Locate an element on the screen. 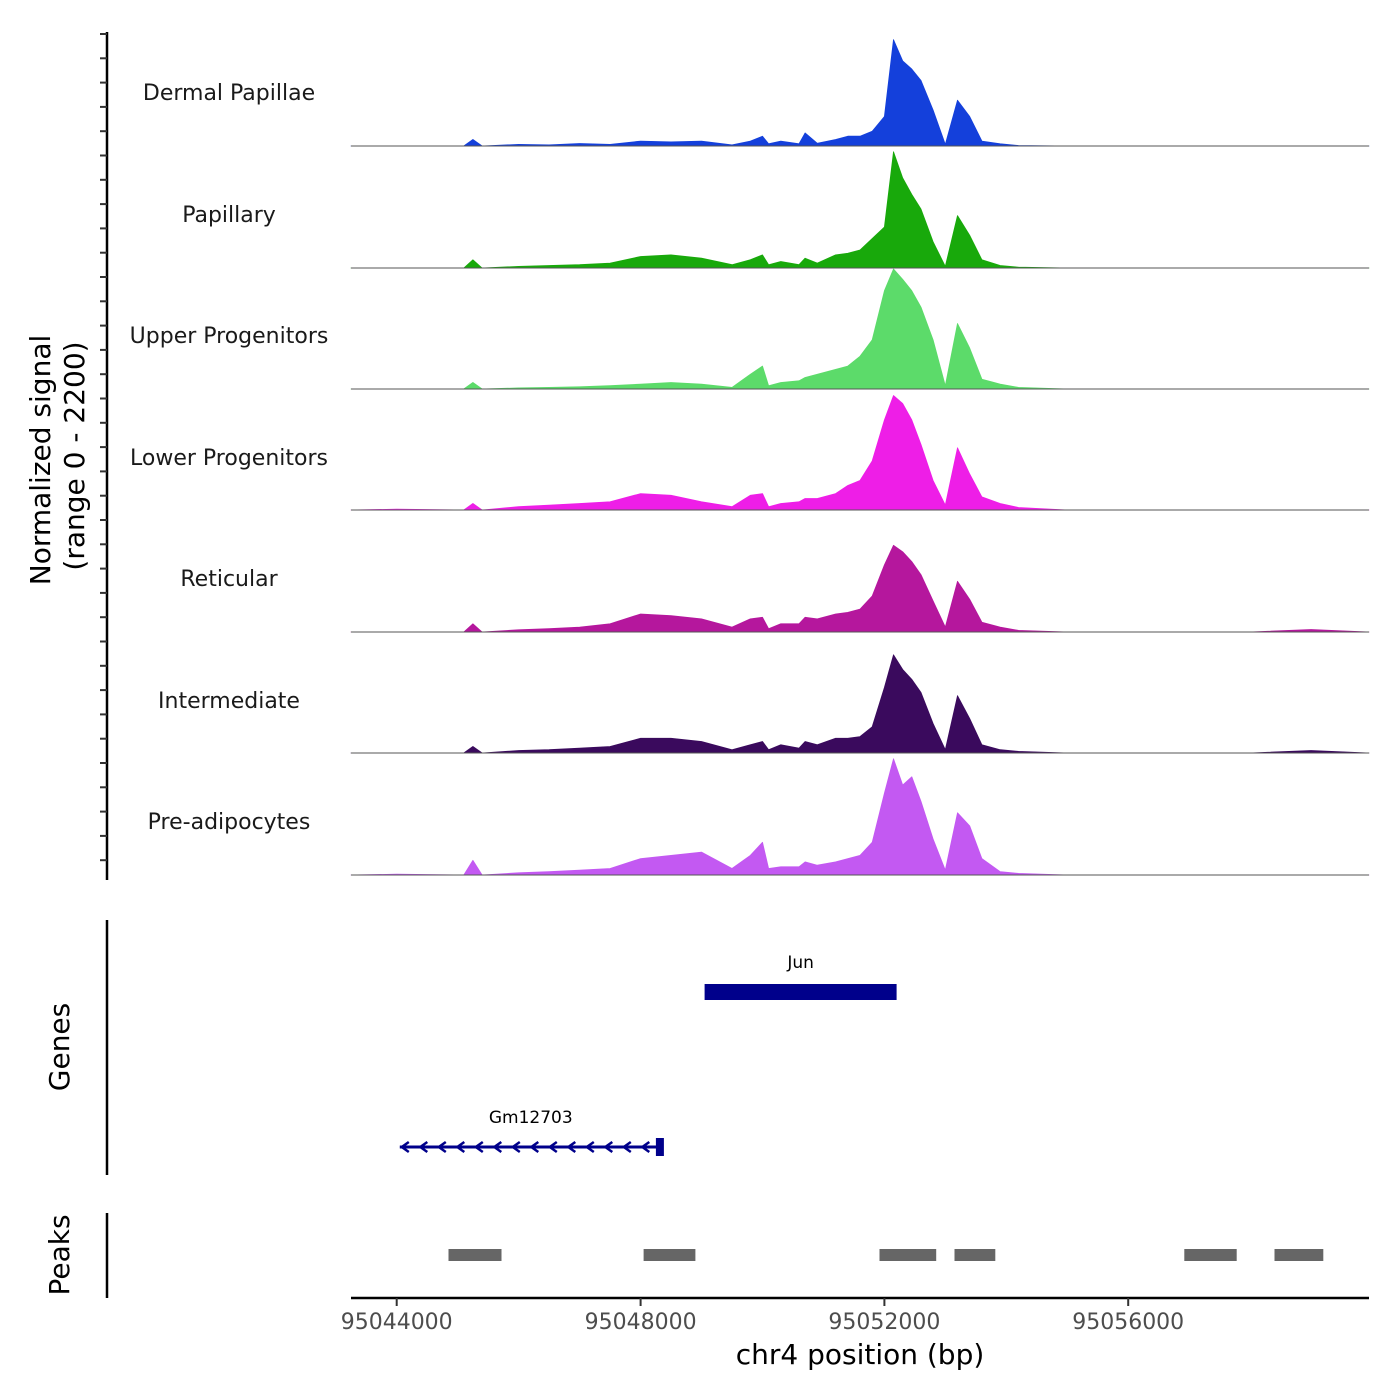  coverage-ylabel-line1: Normalized signal is located at coordinates (40, 460).